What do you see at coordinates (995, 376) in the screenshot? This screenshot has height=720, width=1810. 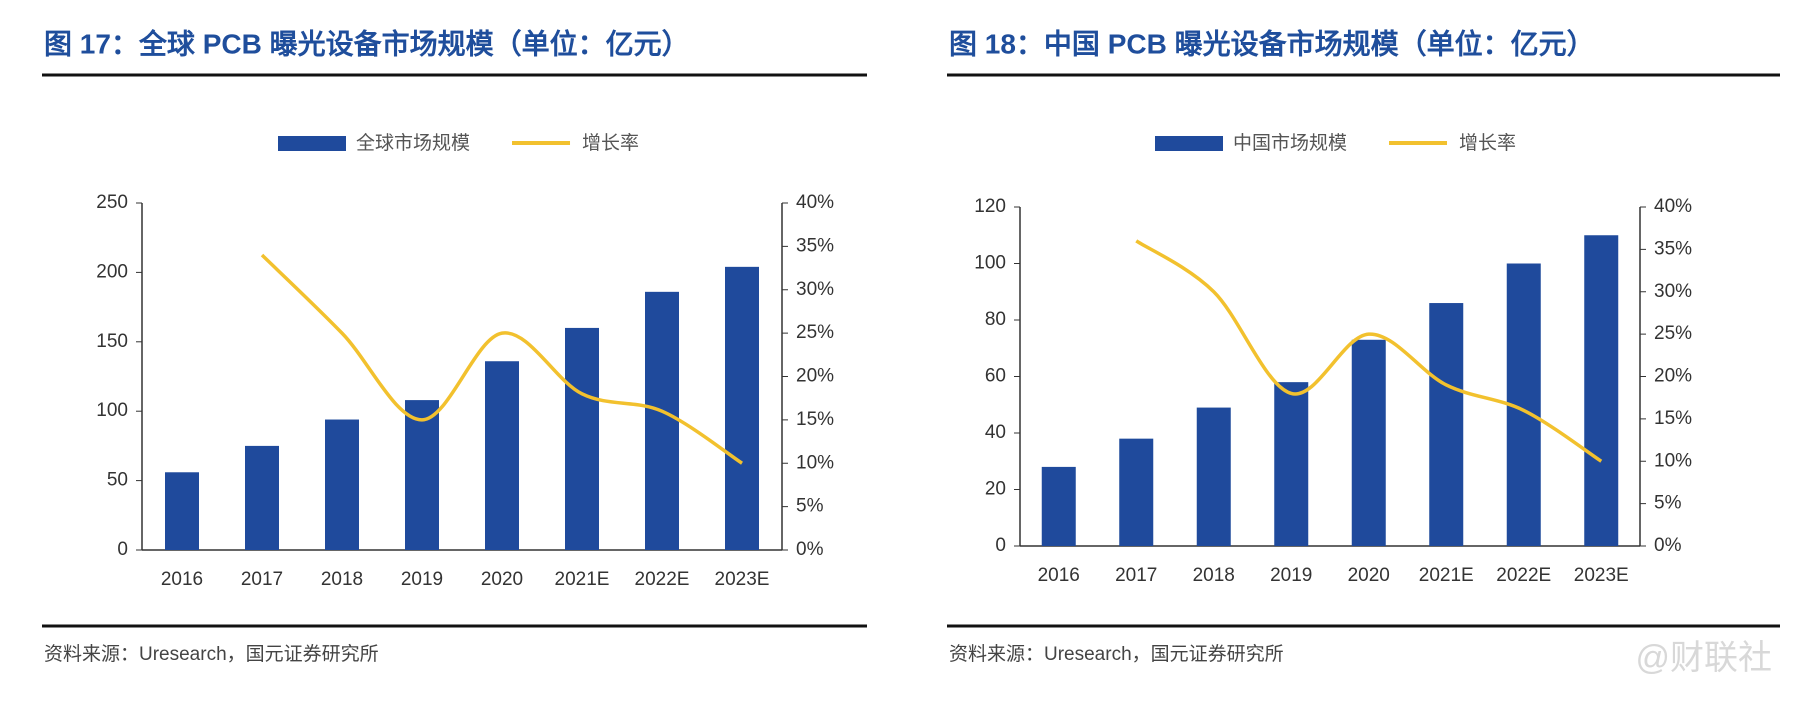 I see `y-tick-label: 60` at bounding box center [995, 376].